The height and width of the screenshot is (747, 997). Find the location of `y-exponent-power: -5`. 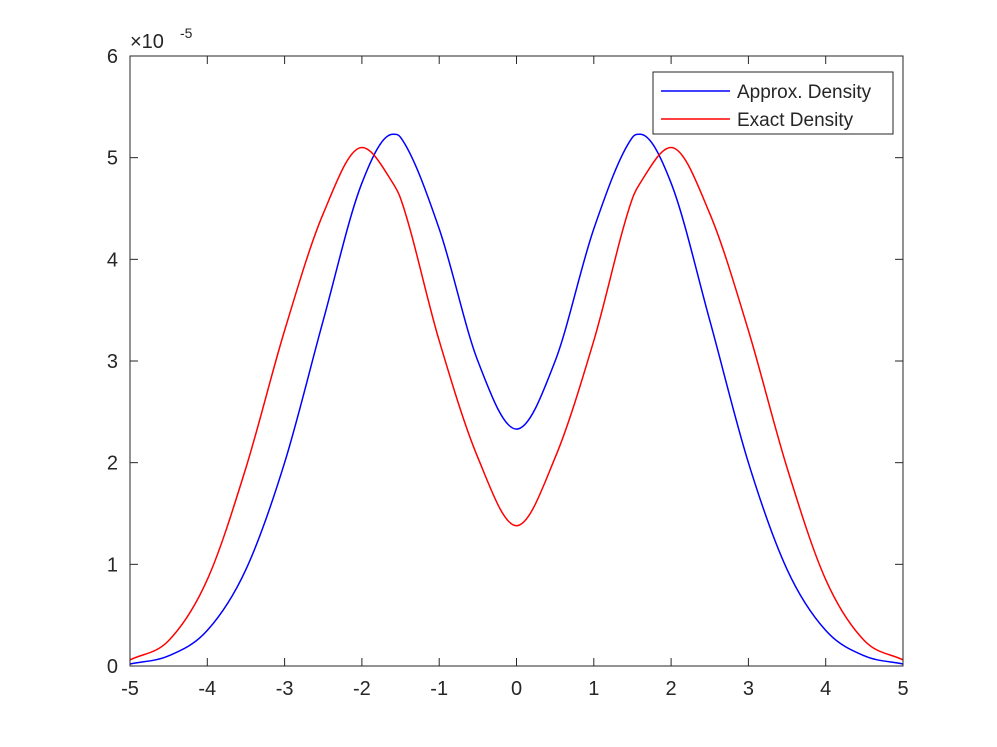

y-exponent-power: -5 is located at coordinates (186, 33).